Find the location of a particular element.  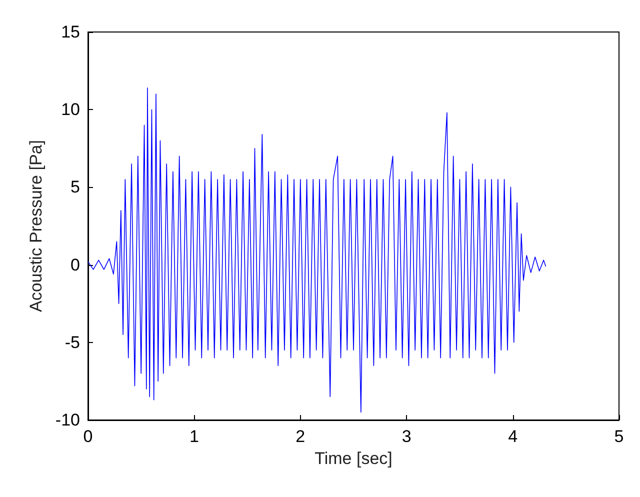

x-tick-label: 1 is located at coordinates (194, 436).